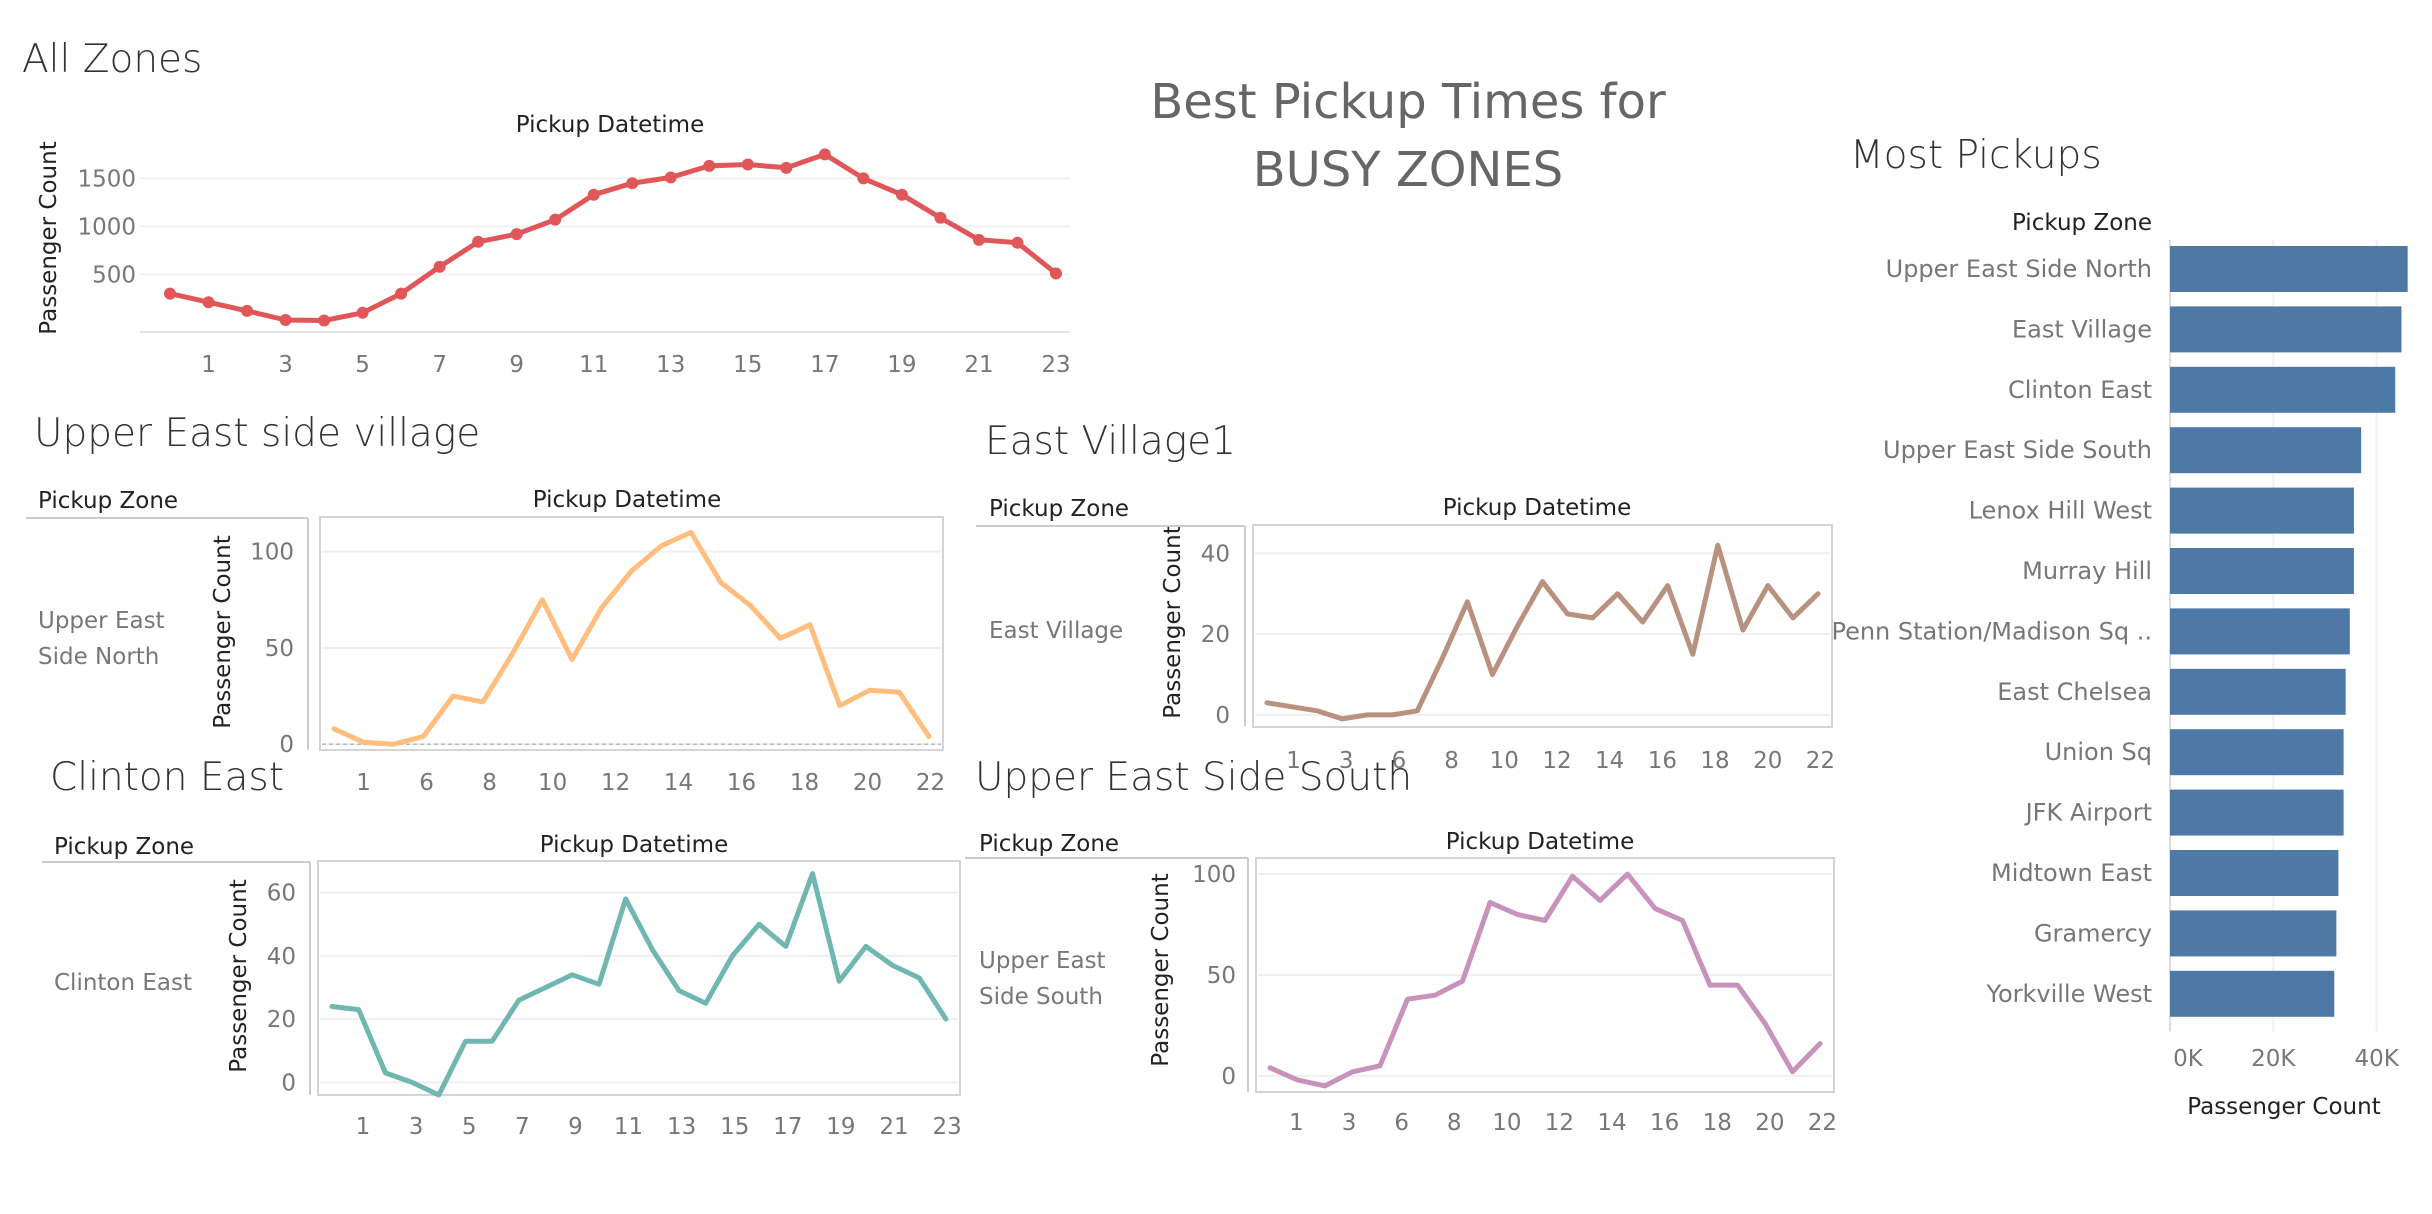 Image resolution: width=2432 pixels, height=1214 pixels. What do you see at coordinates (634, 845) in the screenshot?
I see `clinton-east-x-header: Pickup Datetime` at bounding box center [634, 845].